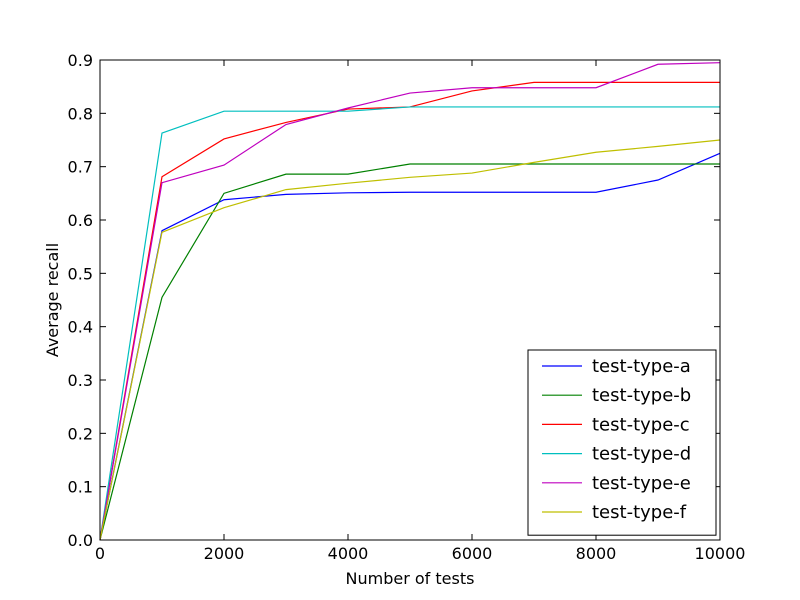 The width and height of the screenshot is (800, 600). Describe the element at coordinates (472, 553) in the screenshot. I see `x-tick-label: 6000` at that location.